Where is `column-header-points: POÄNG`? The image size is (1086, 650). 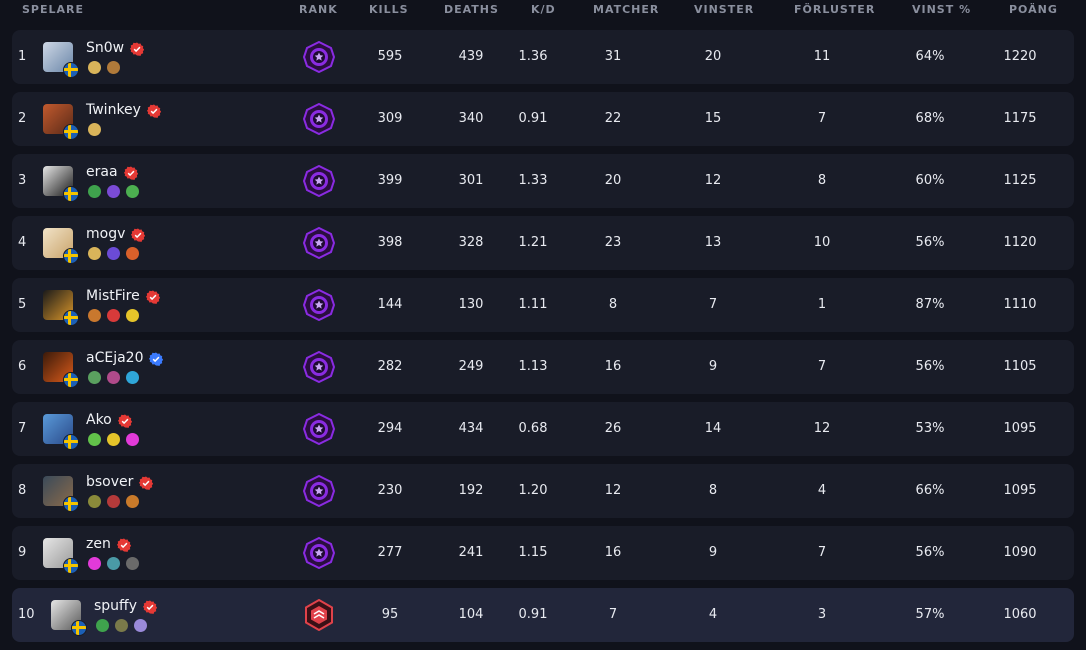
column-header-points: POÄNG is located at coordinates (1033, 9).